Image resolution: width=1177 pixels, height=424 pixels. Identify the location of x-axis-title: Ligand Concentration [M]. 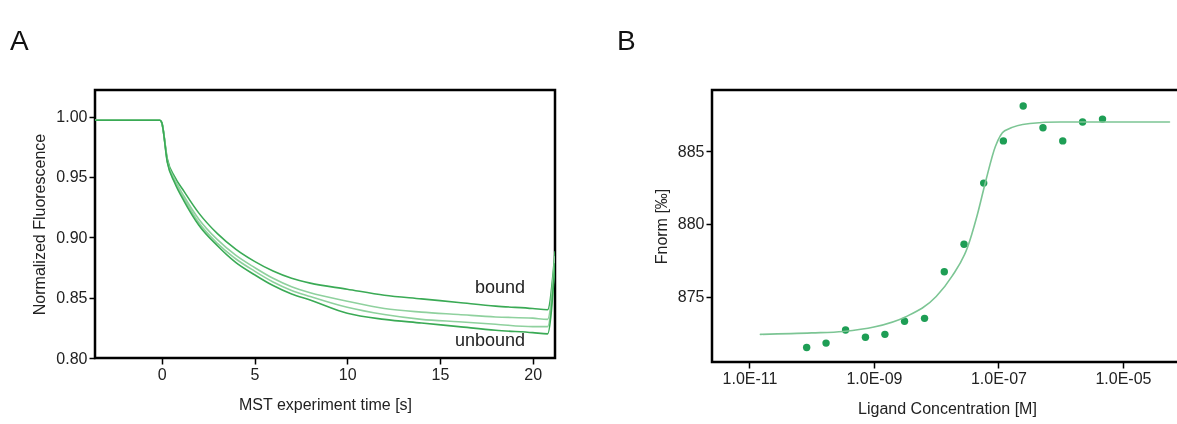
(947, 408).